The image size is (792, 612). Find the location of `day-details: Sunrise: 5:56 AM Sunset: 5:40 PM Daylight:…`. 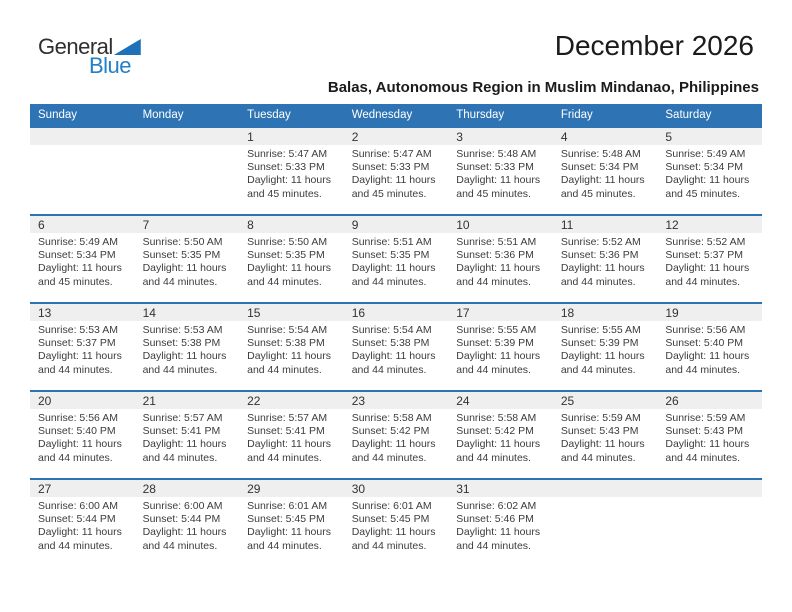

day-details: Sunrise: 5:56 AM Sunset: 5:40 PM Daylight:… is located at coordinates (709, 352).